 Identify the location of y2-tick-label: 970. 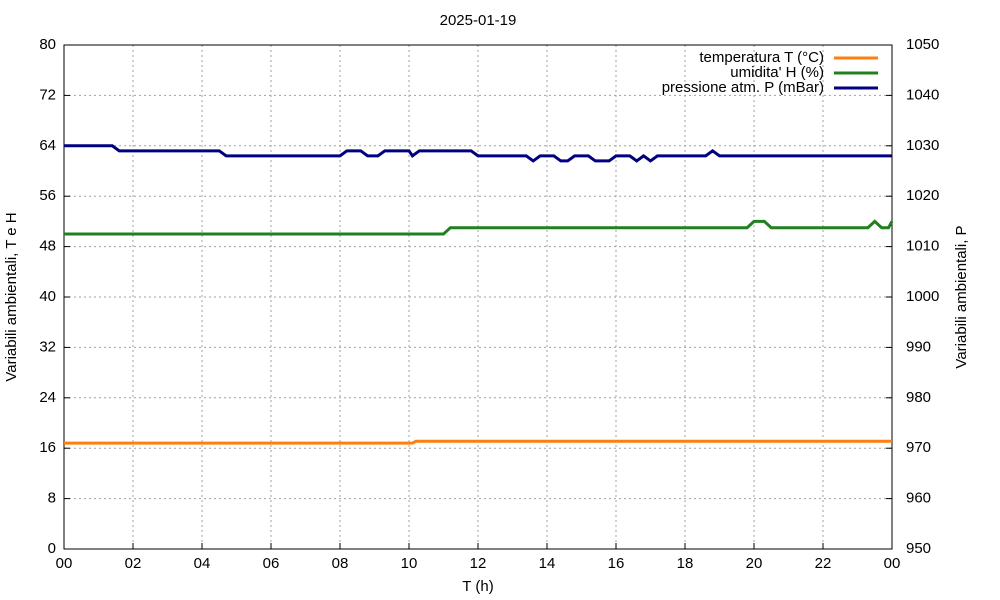
(918, 447).